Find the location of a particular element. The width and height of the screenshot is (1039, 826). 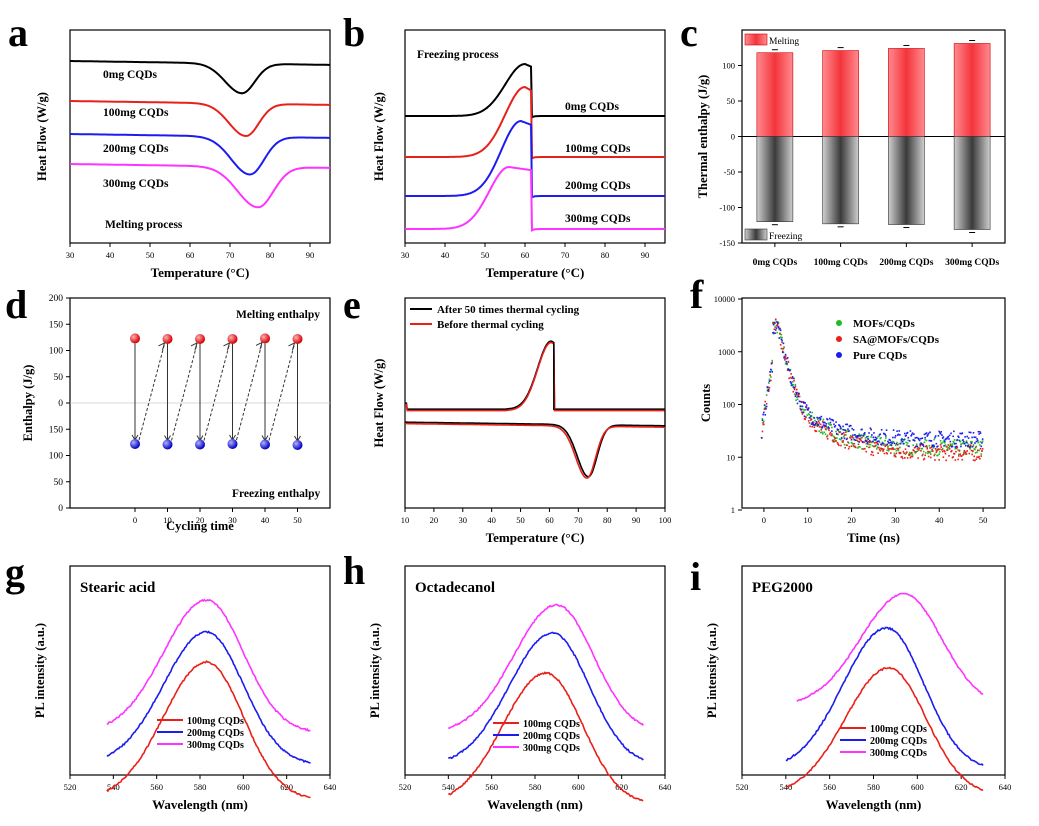

y-tick-label: 200 is located at coordinates (56, 299).